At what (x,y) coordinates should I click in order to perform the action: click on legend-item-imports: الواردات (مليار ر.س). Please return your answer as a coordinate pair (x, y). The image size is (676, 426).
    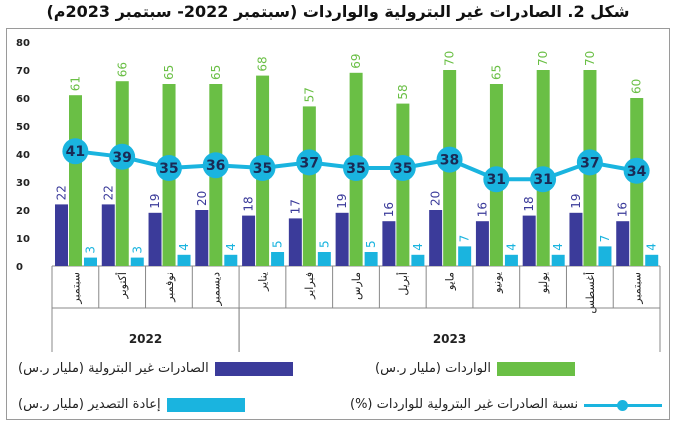
    Looking at the image, I should click on (475, 368).